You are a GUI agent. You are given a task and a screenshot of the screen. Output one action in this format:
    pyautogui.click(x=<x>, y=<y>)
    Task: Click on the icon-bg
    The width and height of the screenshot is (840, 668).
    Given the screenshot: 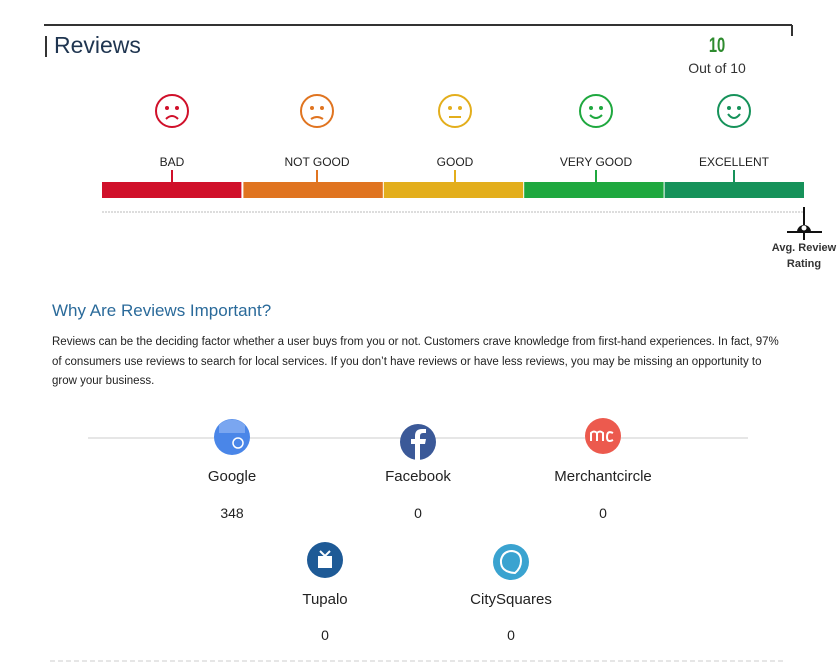 What is the action you would take?
    pyautogui.click(x=511, y=562)
    